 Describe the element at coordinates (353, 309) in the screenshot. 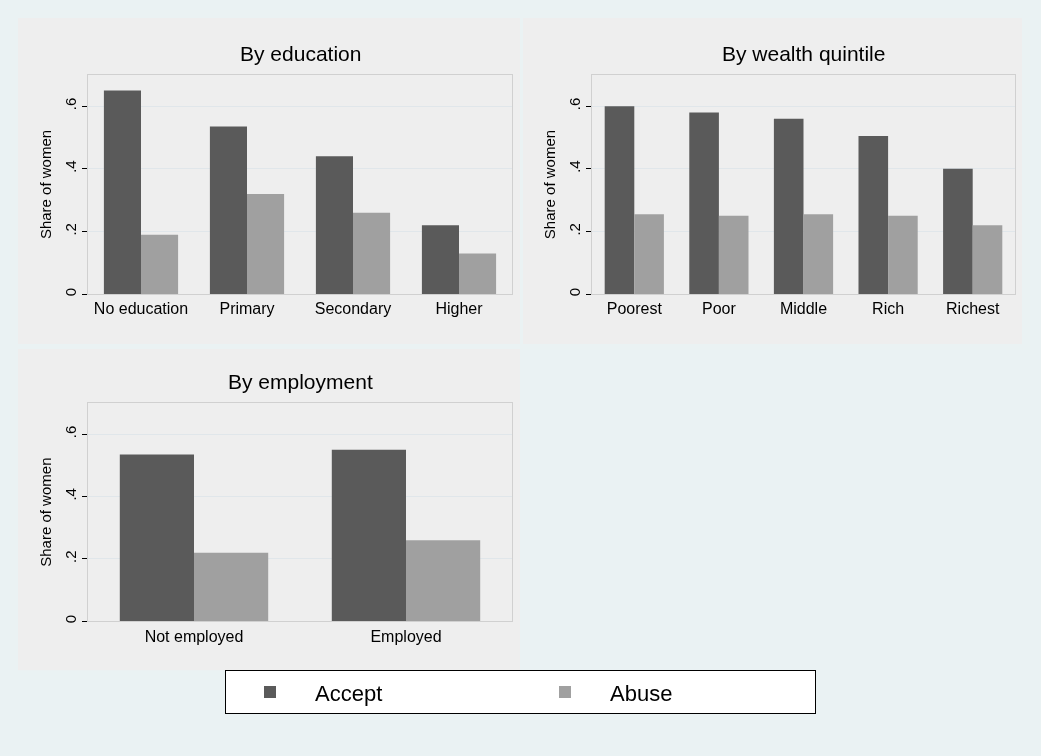

I see `x-tick-label: Secondary` at that location.